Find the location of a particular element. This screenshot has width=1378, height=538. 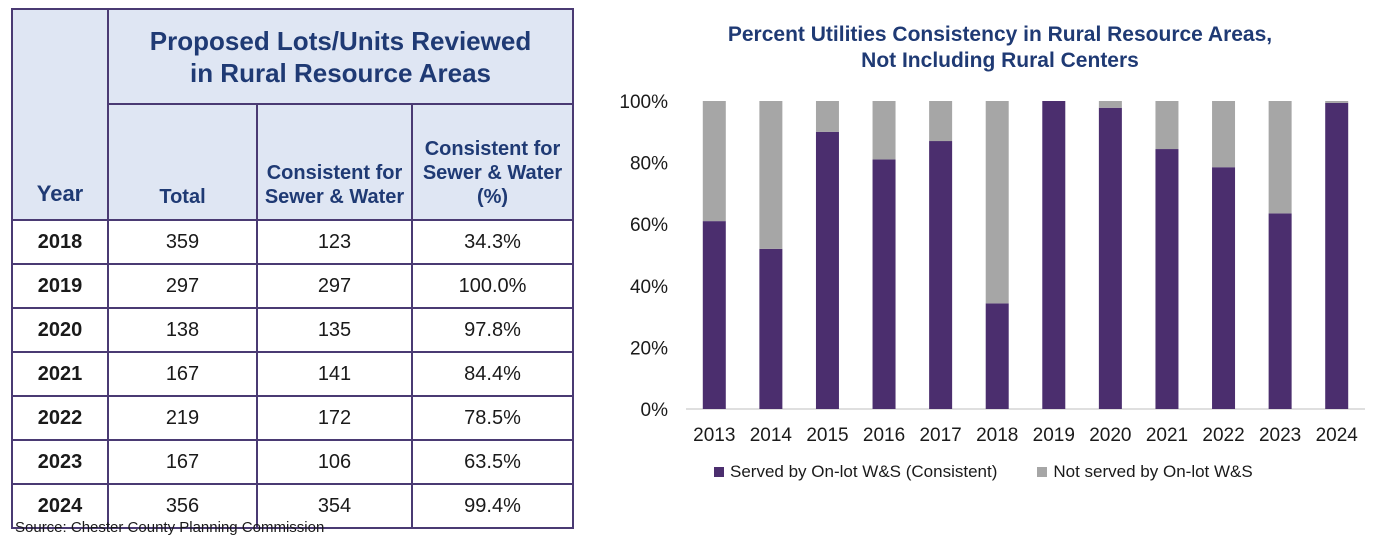

consistent-cell: 141 is located at coordinates (334, 374).